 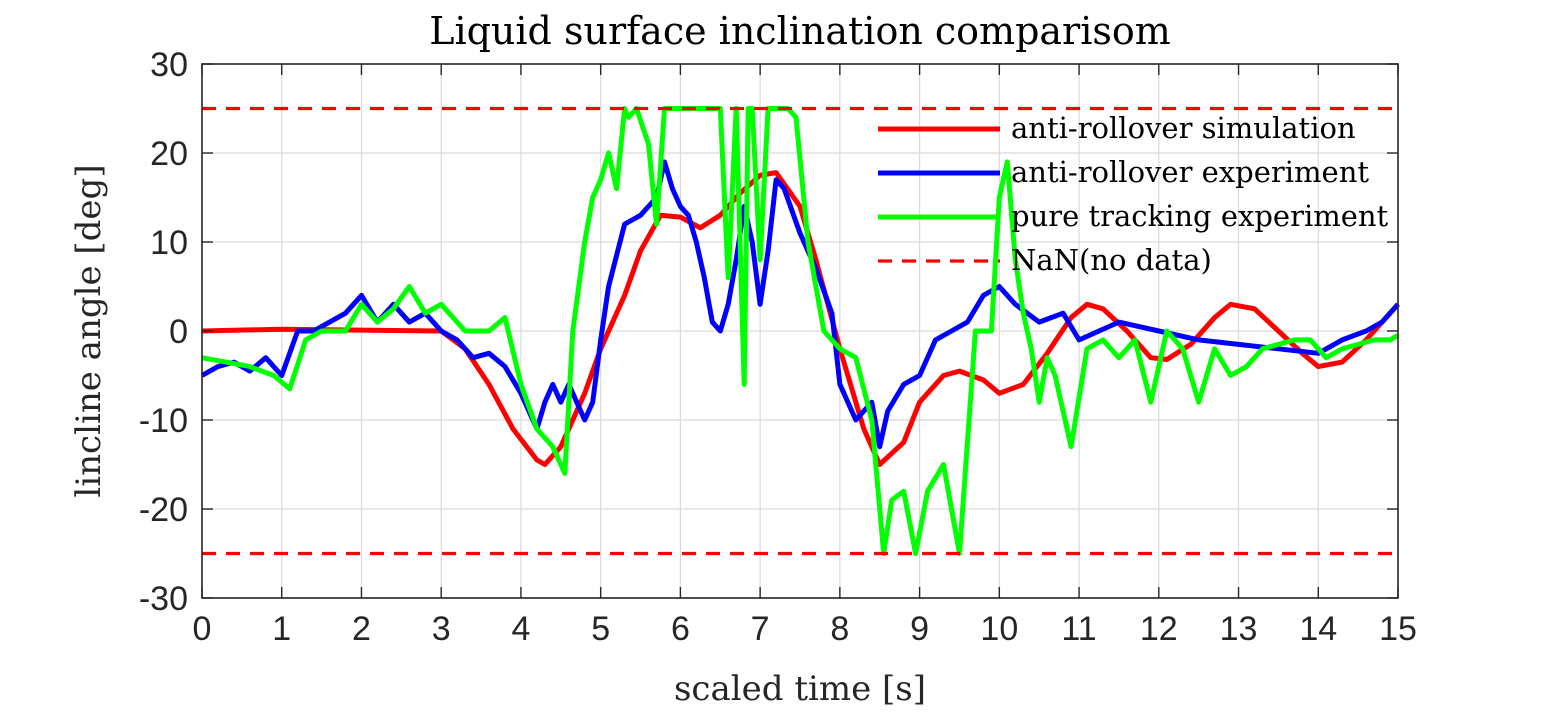 I want to click on x-tick-label: 13, so click(x=1239, y=629).